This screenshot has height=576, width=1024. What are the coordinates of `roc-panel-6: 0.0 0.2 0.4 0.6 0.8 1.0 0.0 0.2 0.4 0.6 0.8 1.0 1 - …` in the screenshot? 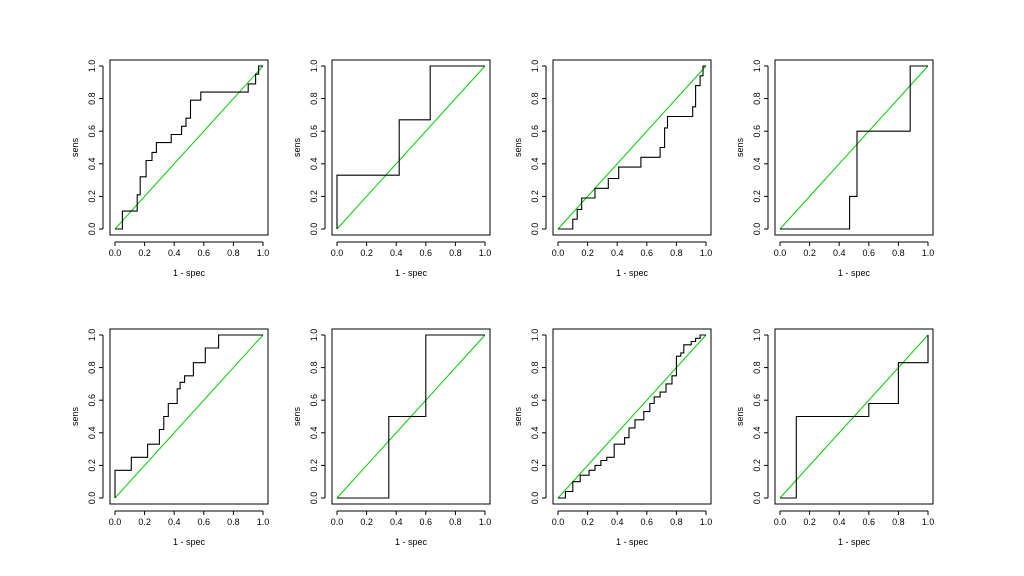 It's located at (391, 437).